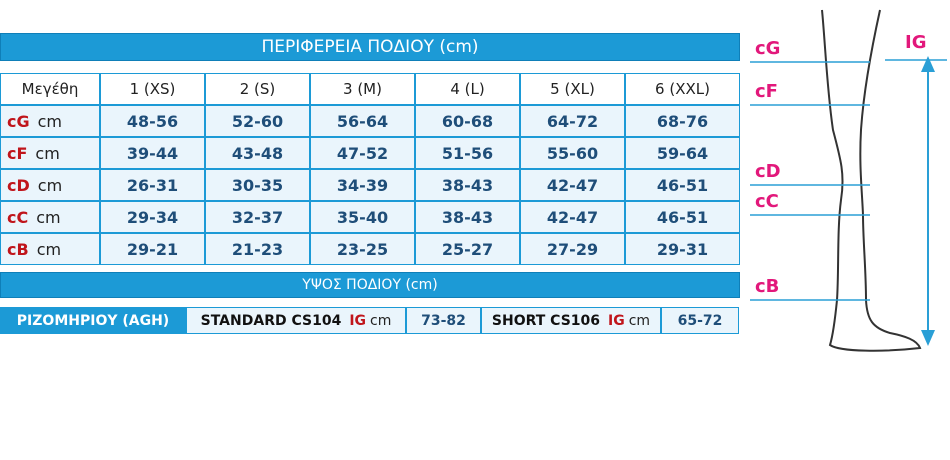 The image size is (950, 460). What do you see at coordinates (50, 121) in the screenshot?
I see `row-header: cG cm` at bounding box center [50, 121].